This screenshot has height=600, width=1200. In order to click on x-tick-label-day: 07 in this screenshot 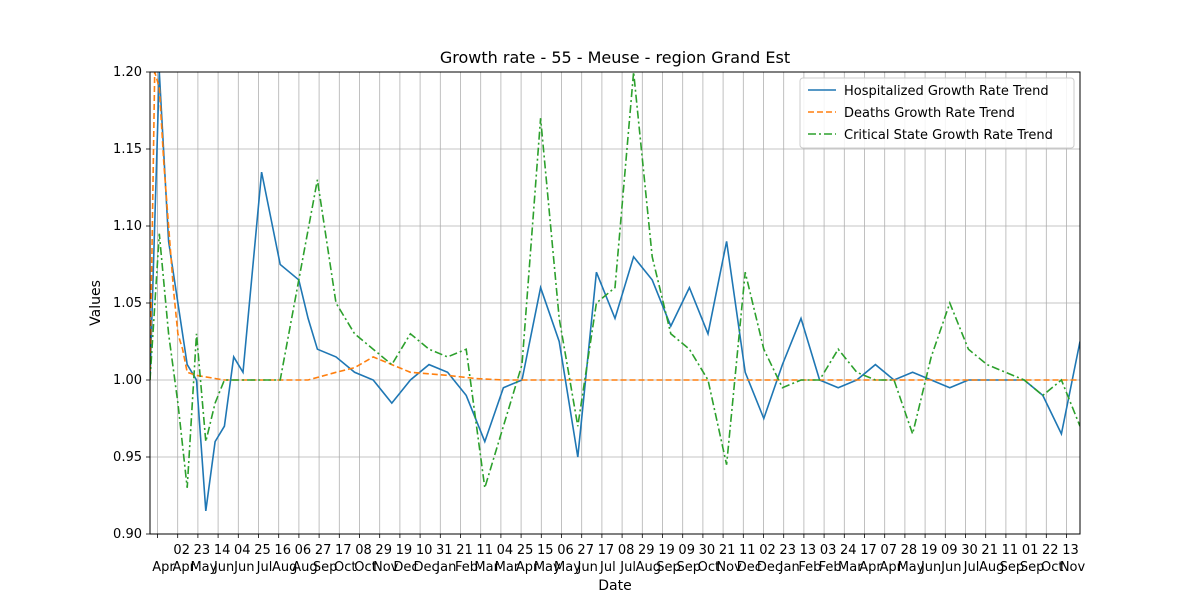, I will do `click(888, 550)`.